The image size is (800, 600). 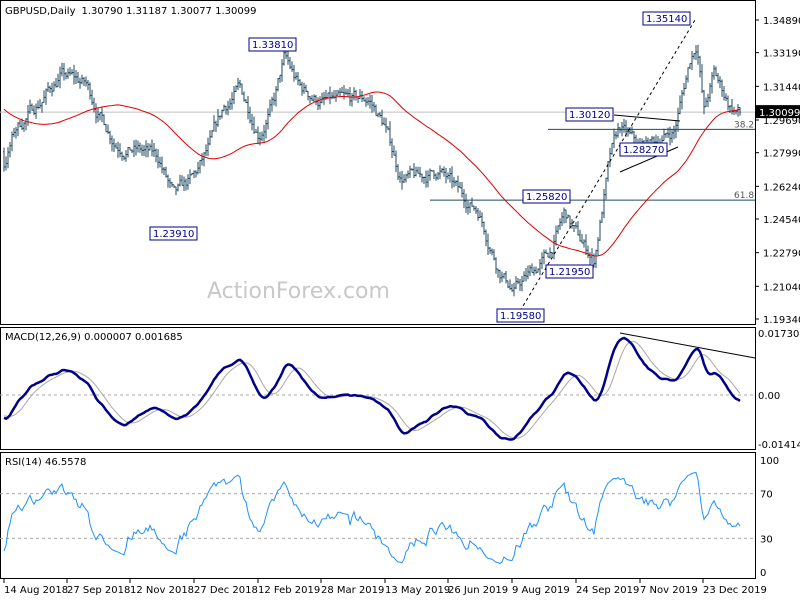 I want to click on price-tick-label: 1.27990, so click(x=781, y=154).